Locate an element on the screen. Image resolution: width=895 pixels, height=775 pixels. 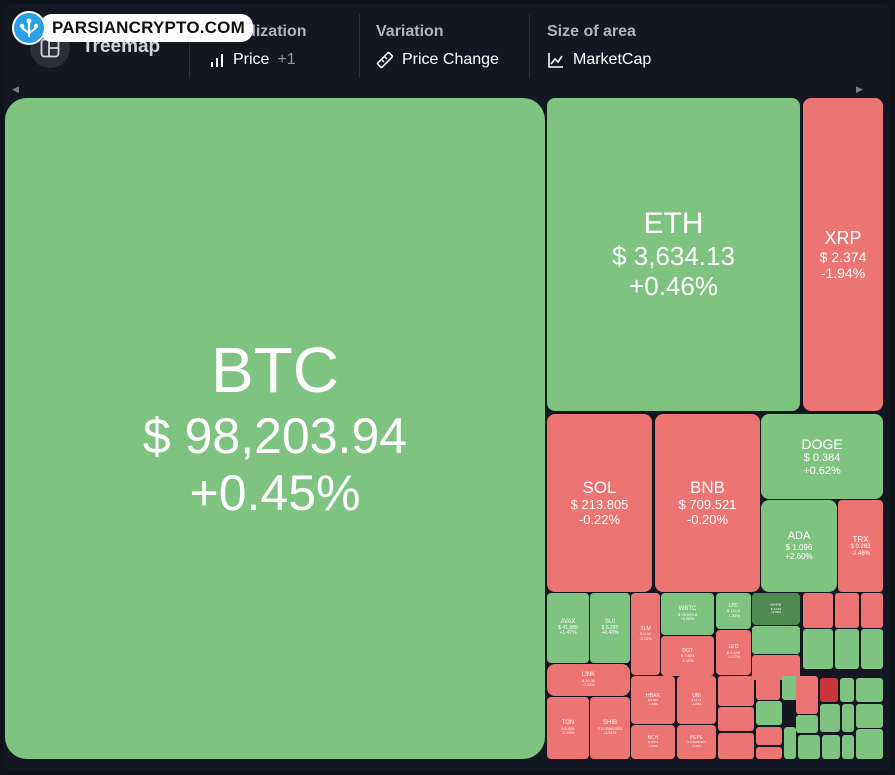
visualization-select: Price +1 is located at coordinates (252, 60).